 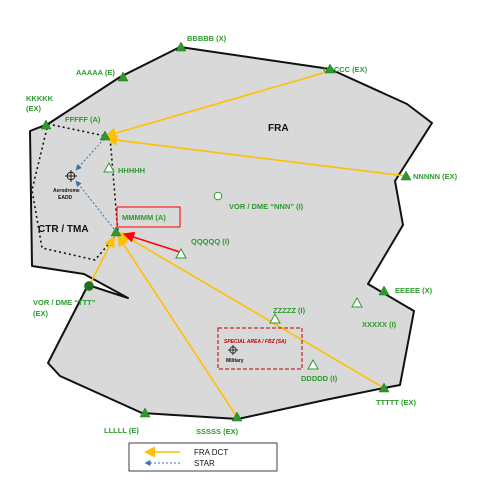 What do you see at coordinates (235, 361) in the screenshot?
I see `military-label: Military` at bounding box center [235, 361].